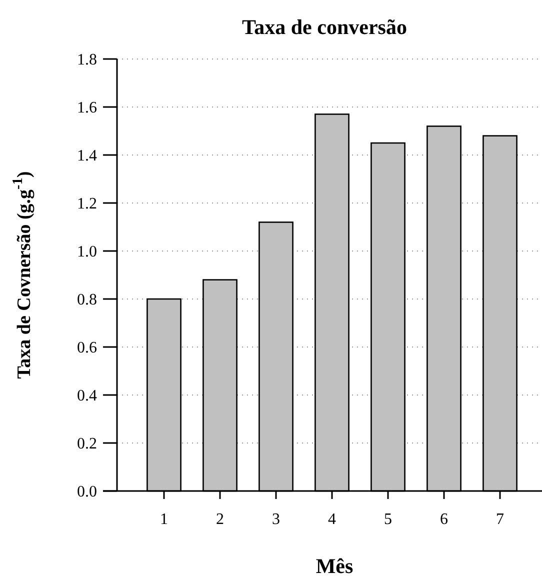  Describe the element at coordinates (335, 566) in the screenshot. I see `x-axis-title: Mês` at that location.